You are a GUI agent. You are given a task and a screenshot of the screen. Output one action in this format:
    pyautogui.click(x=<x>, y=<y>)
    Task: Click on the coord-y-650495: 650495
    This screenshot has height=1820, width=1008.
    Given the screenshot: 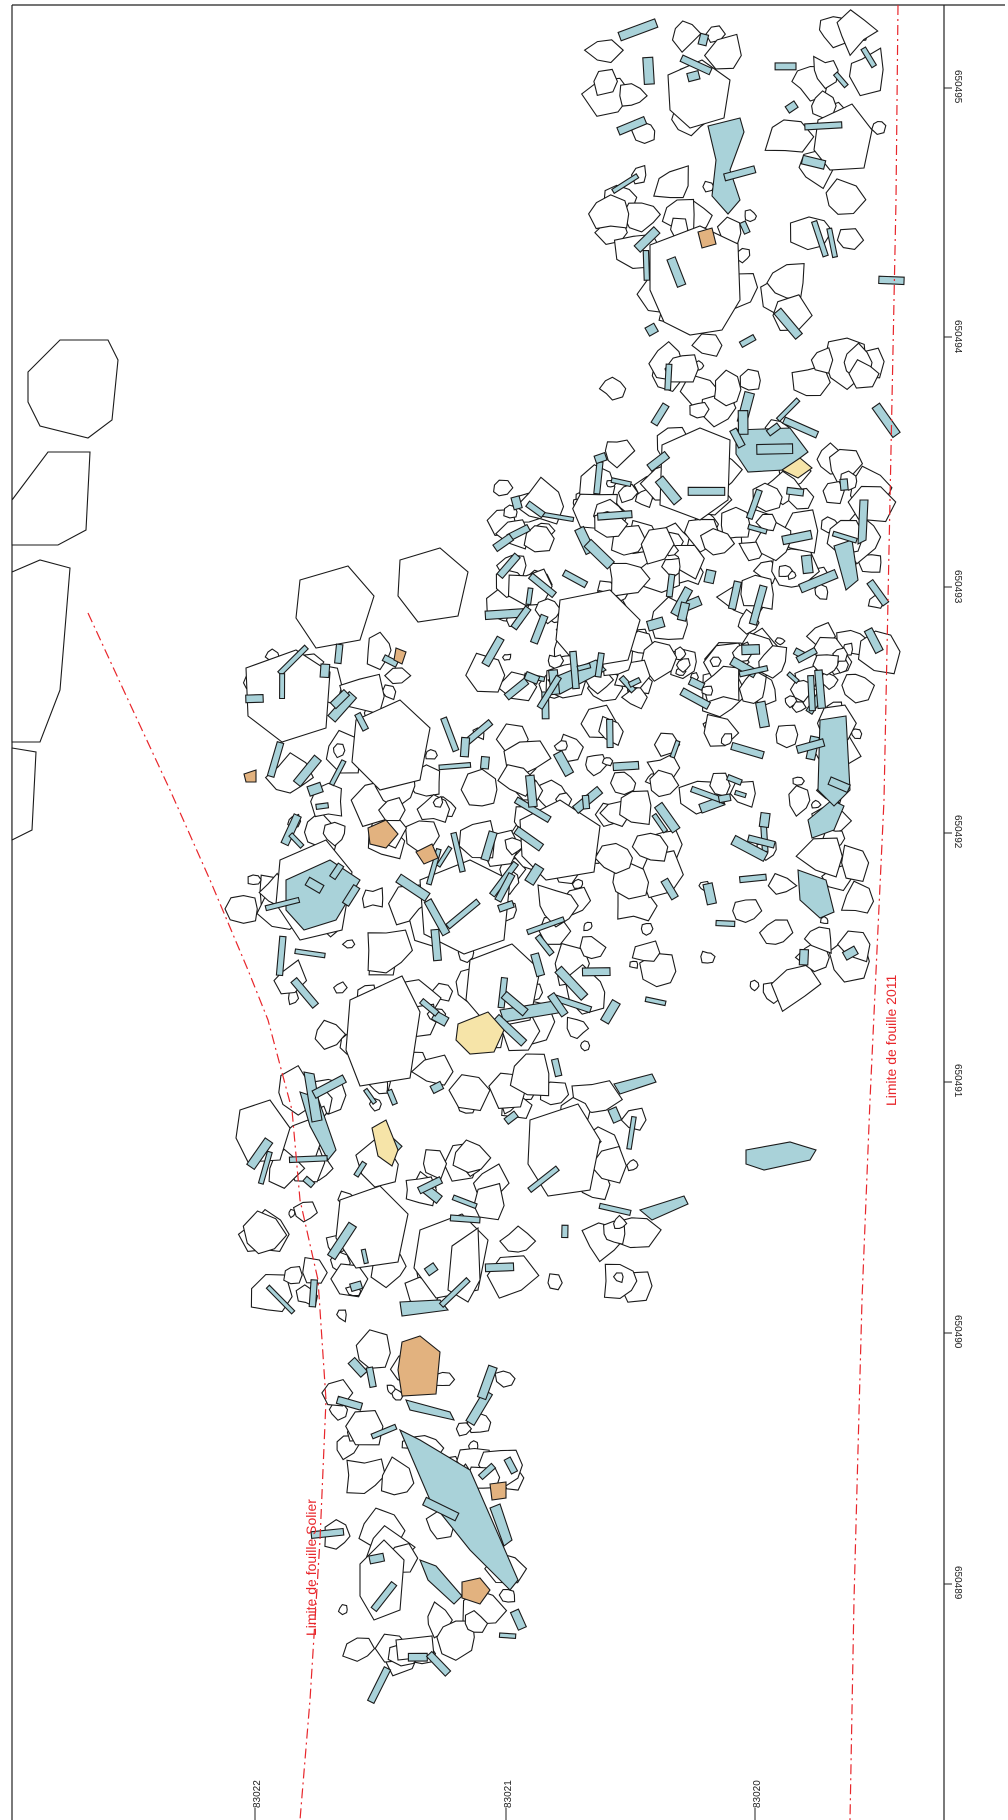 What is the action you would take?
    pyautogui.click(x=957, y=87)
    